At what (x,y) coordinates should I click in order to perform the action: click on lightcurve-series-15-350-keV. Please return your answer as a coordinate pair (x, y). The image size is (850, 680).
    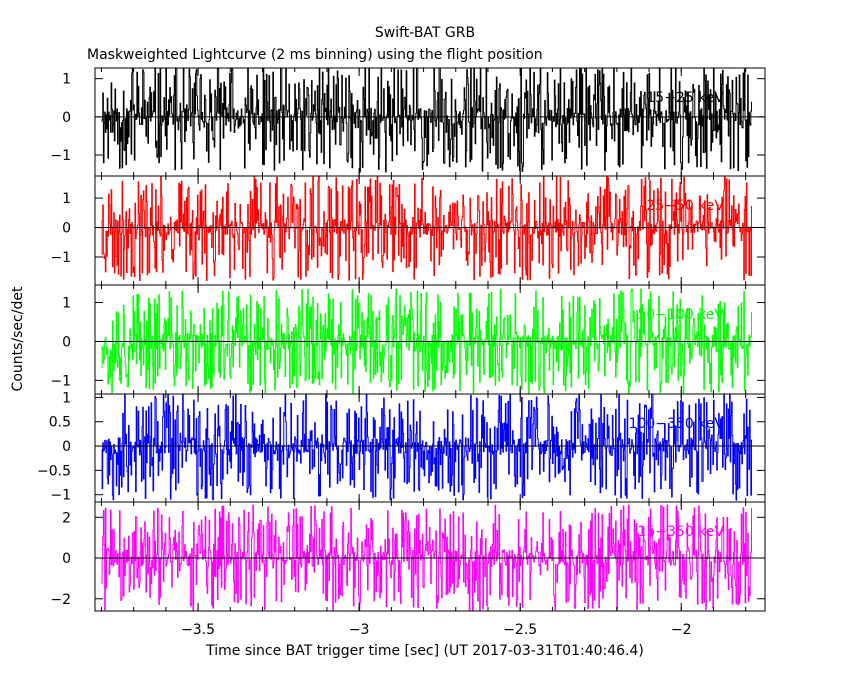
    Looking at the image, I should click on (427, 558).